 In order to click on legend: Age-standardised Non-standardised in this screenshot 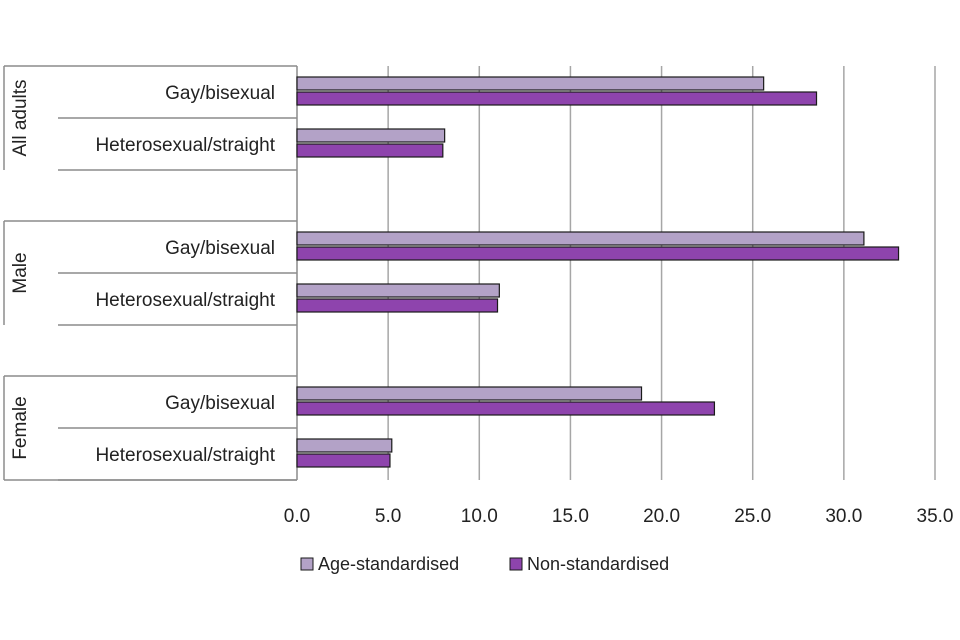, I will do `click(484, 564)`.